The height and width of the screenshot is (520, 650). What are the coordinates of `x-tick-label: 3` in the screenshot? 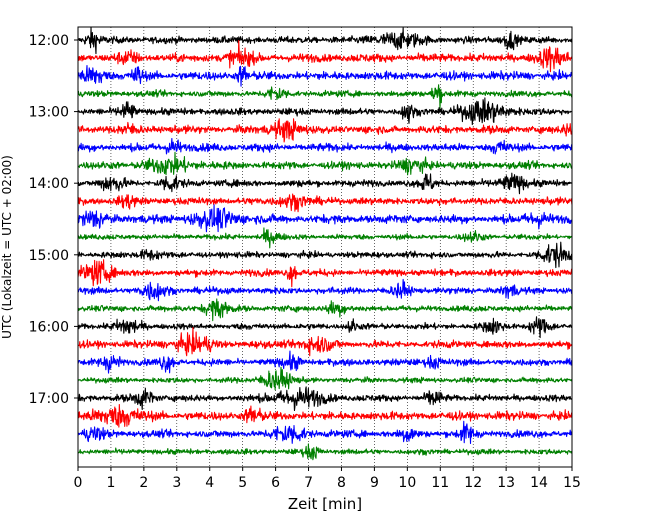 It's located at (176, 483).